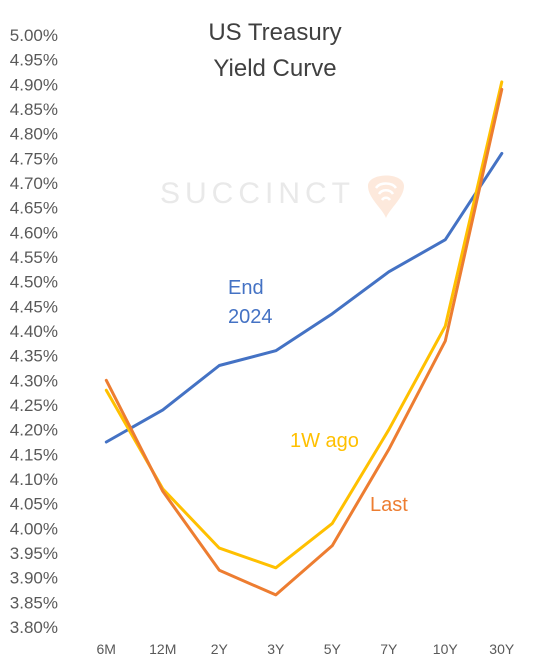 The height and width of the screenshot is (670, 538). Describe the element at coordinates (34, 504) in the screenshot. I see `y-tick-label: 4.05%` at that location.